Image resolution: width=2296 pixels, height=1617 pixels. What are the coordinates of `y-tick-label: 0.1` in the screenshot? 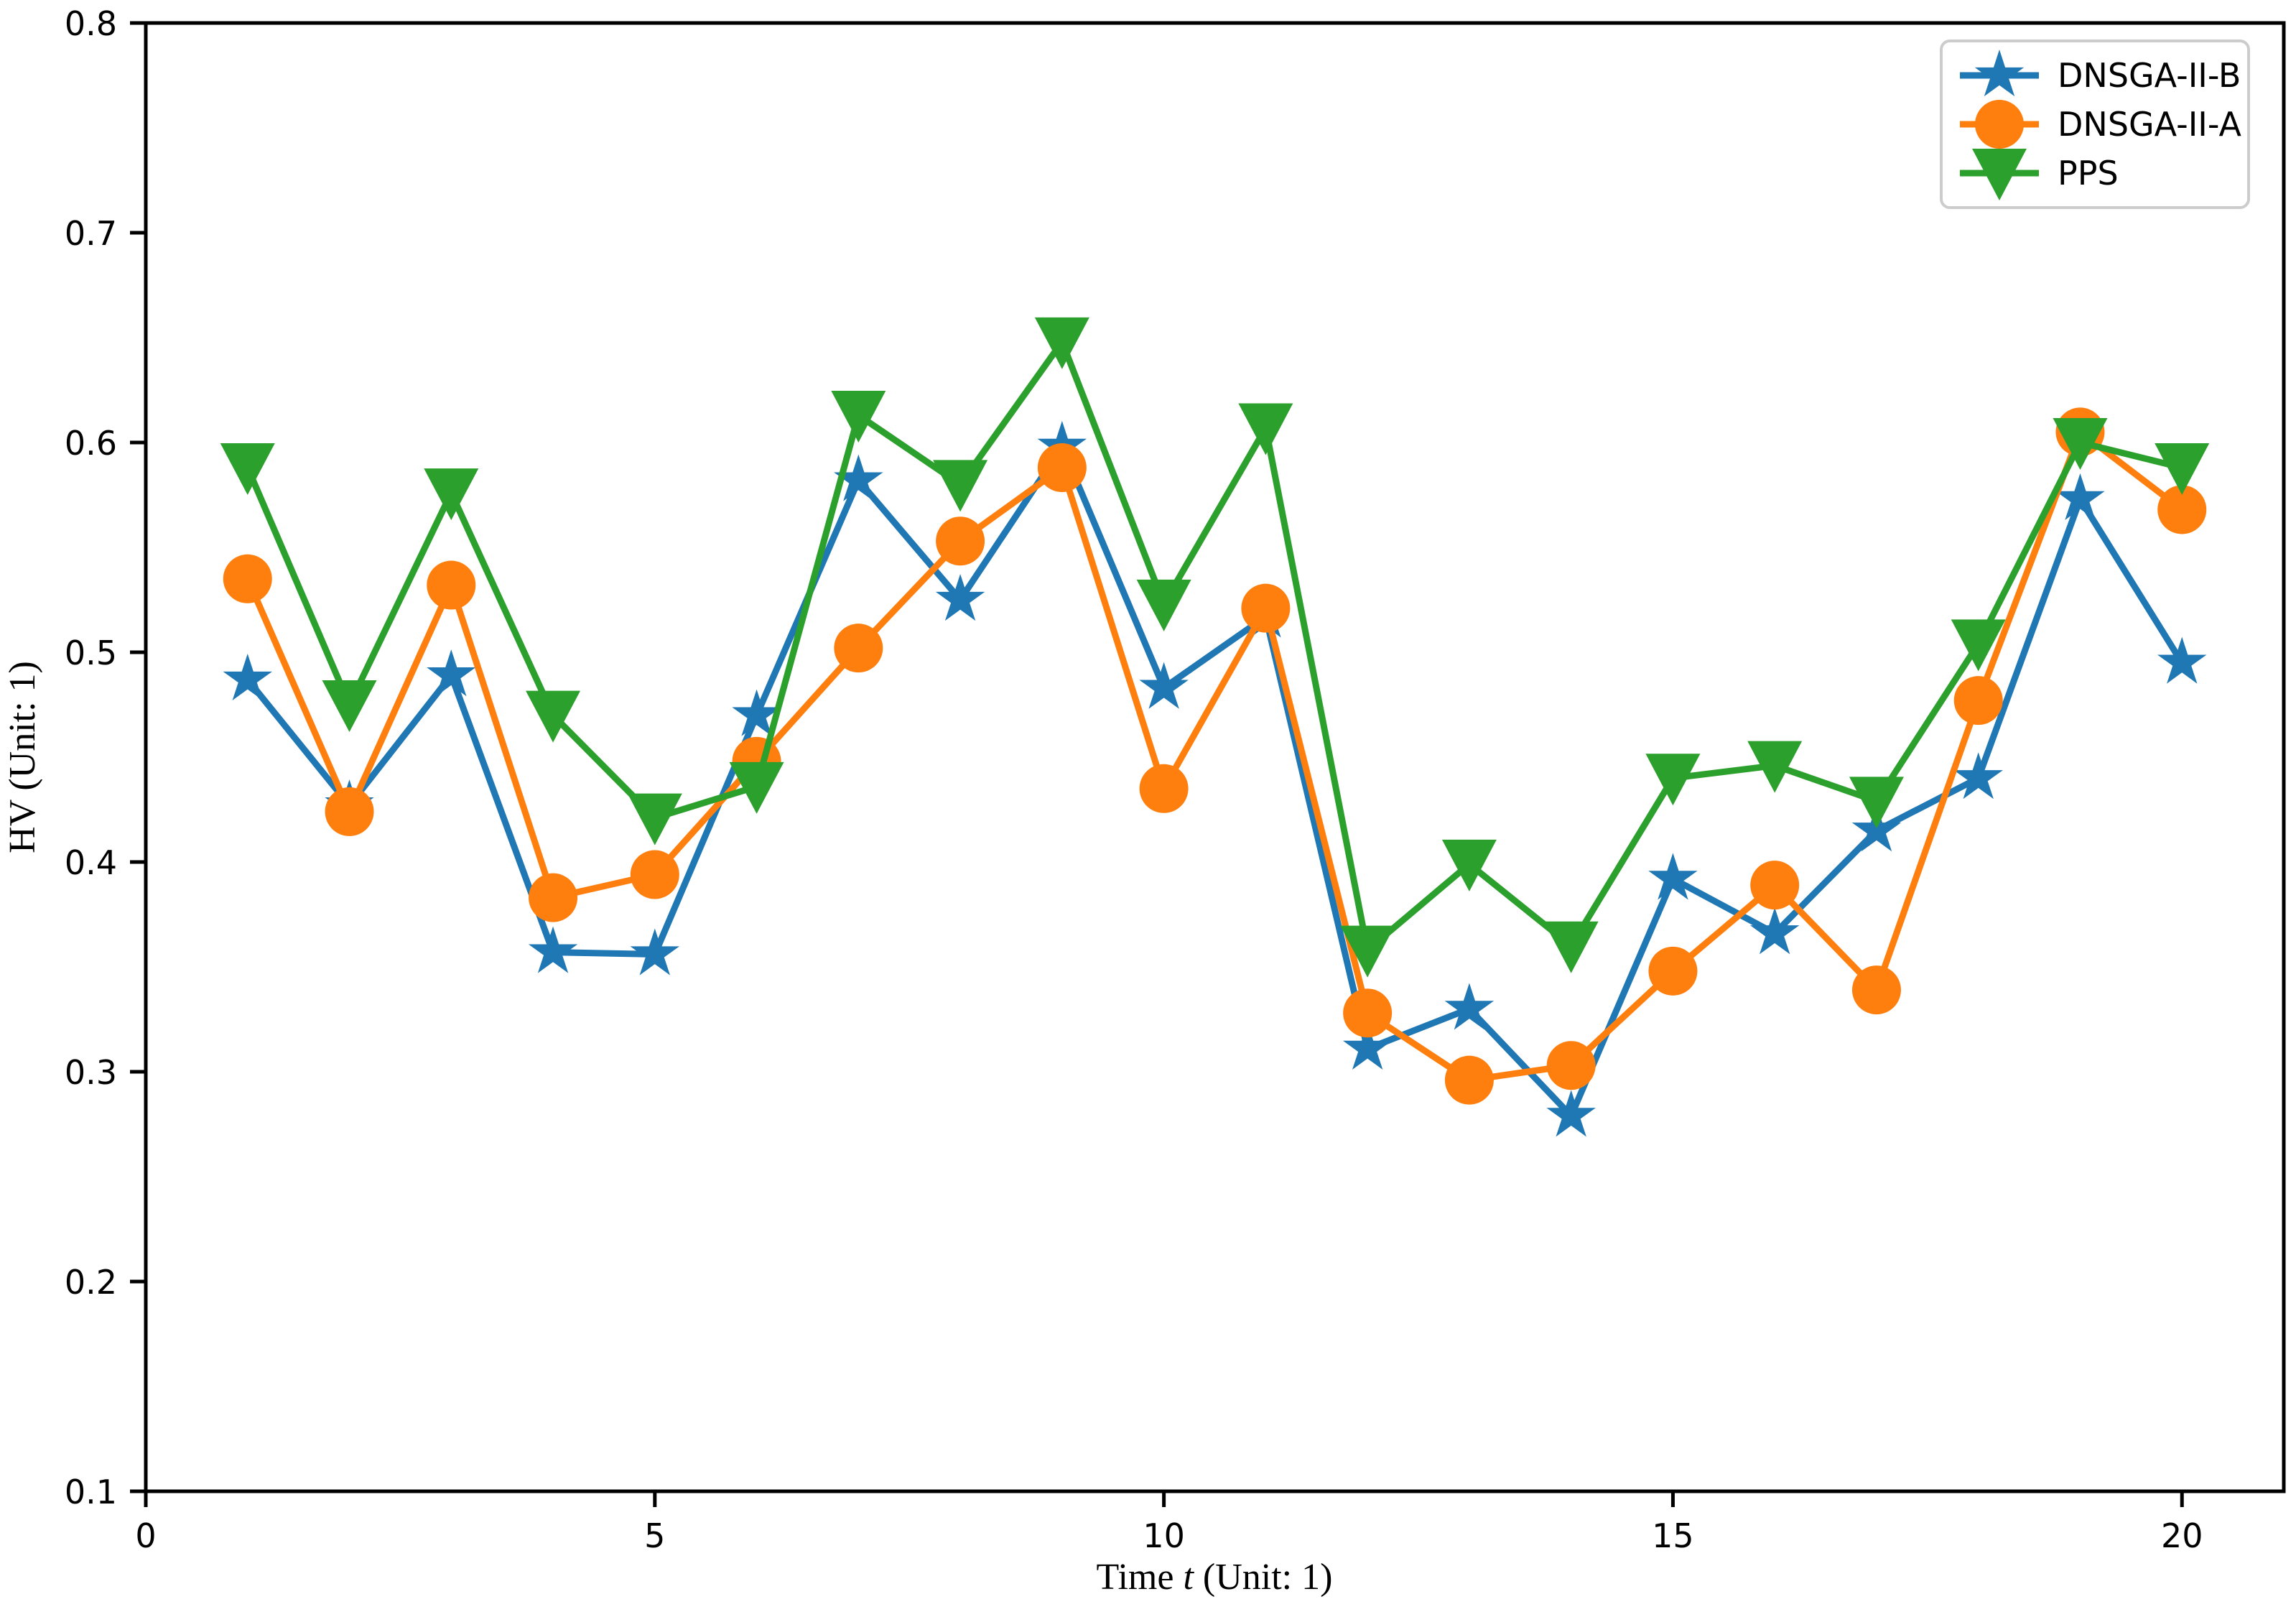 It's located at (91, 1492).